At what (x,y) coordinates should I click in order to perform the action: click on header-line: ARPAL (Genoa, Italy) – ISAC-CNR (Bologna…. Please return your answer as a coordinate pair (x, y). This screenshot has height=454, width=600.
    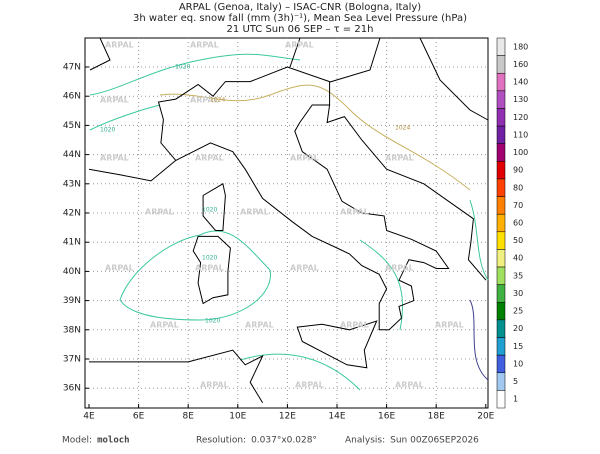
    Looking at the image, I should click on (300, 7).